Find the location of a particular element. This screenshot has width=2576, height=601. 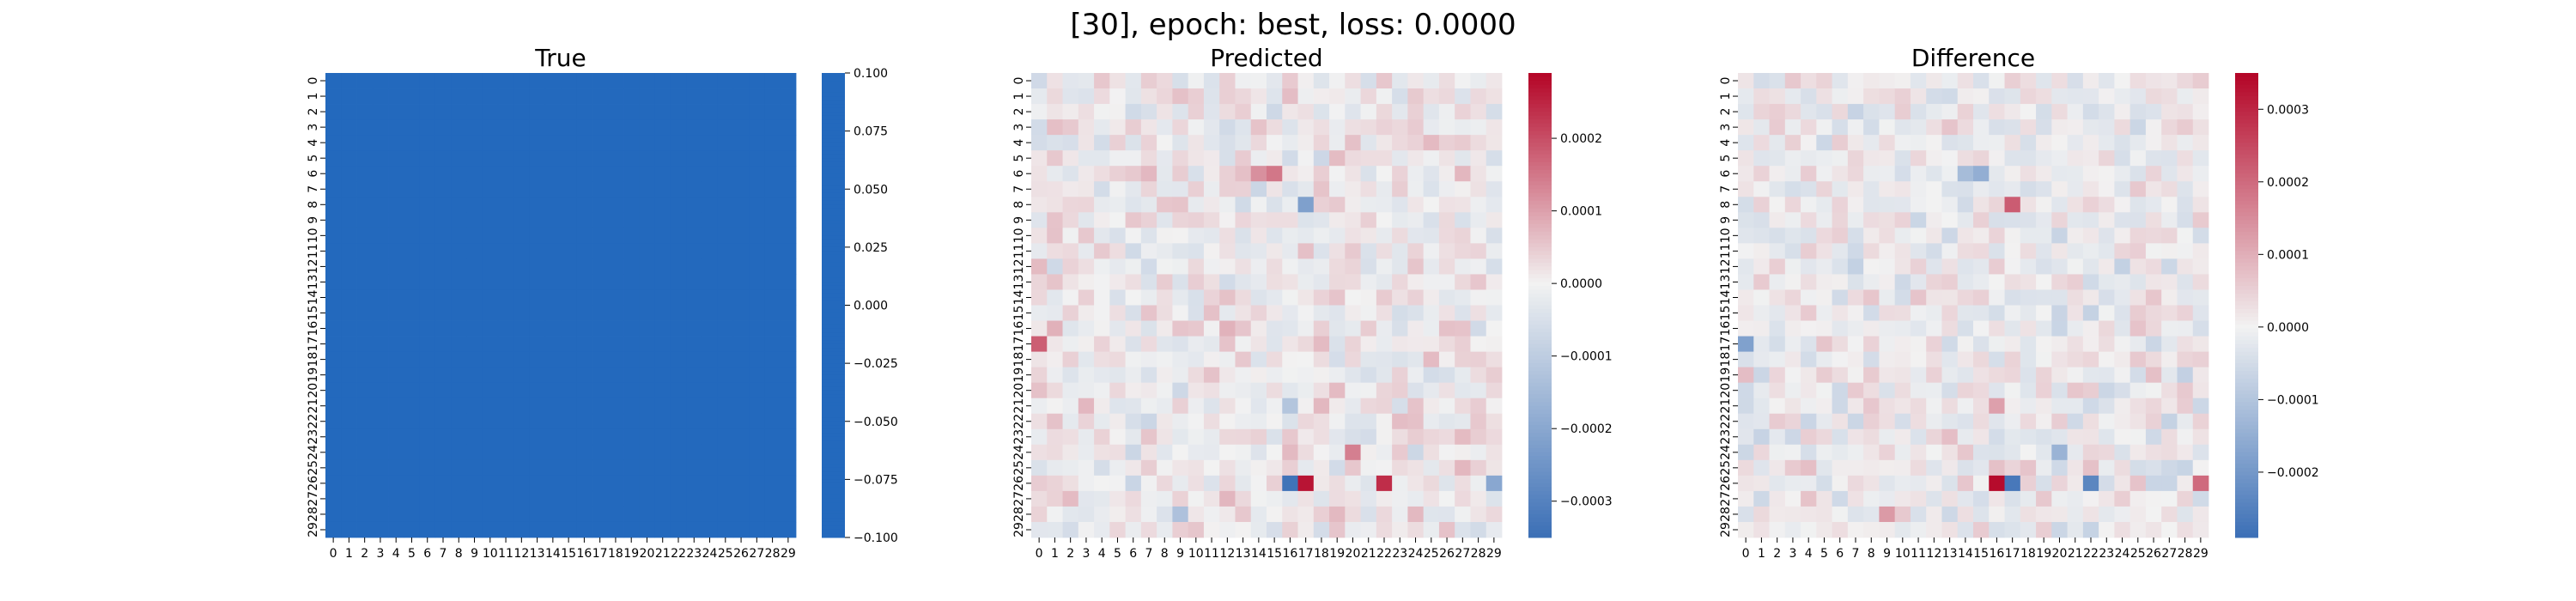

y-tick-label: 27 is located at coordinates (1726, 499).